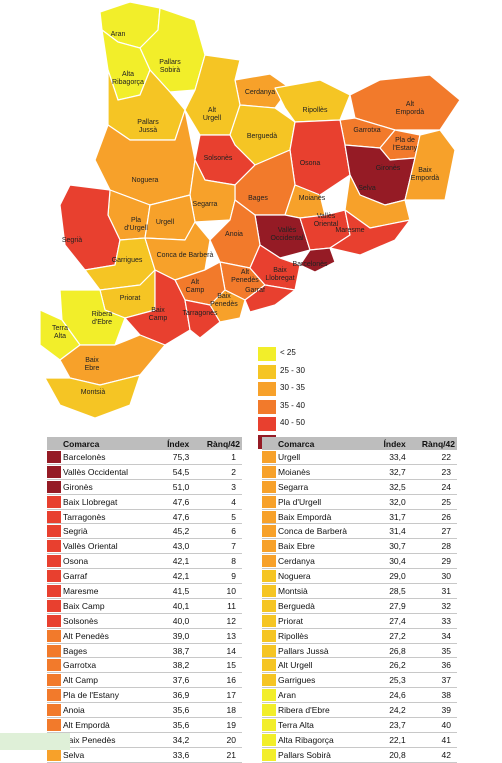  Describe the element at coordinates (108, 740) in the screenshot. I see `comarca-name: Baix Penedès` at that location.